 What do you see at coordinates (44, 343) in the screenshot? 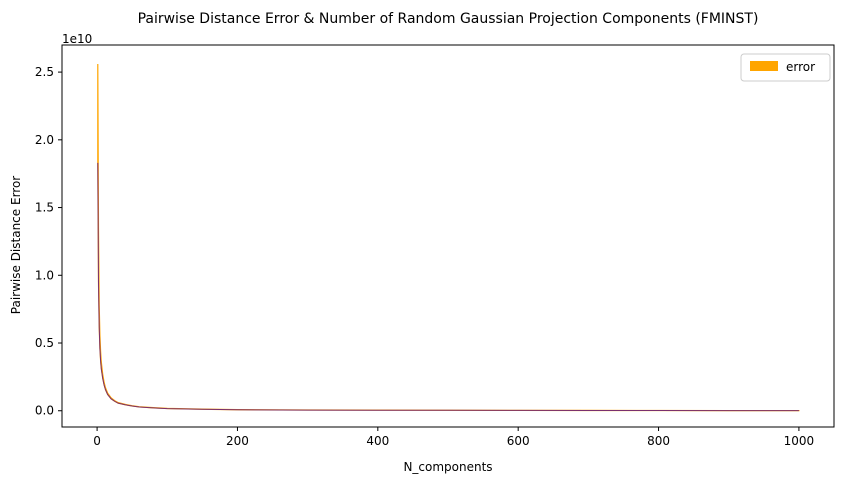
I see `y-tick-label: 0.5` at bounding box center [44, 343].